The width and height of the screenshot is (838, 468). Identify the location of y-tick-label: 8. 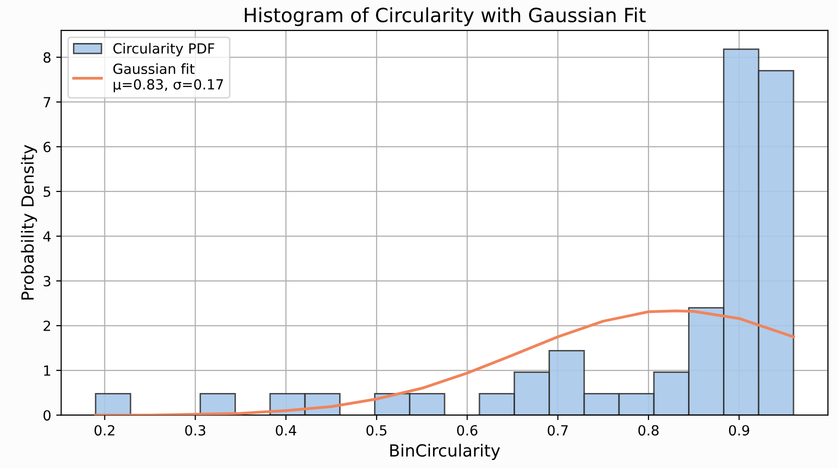
(47, 57).